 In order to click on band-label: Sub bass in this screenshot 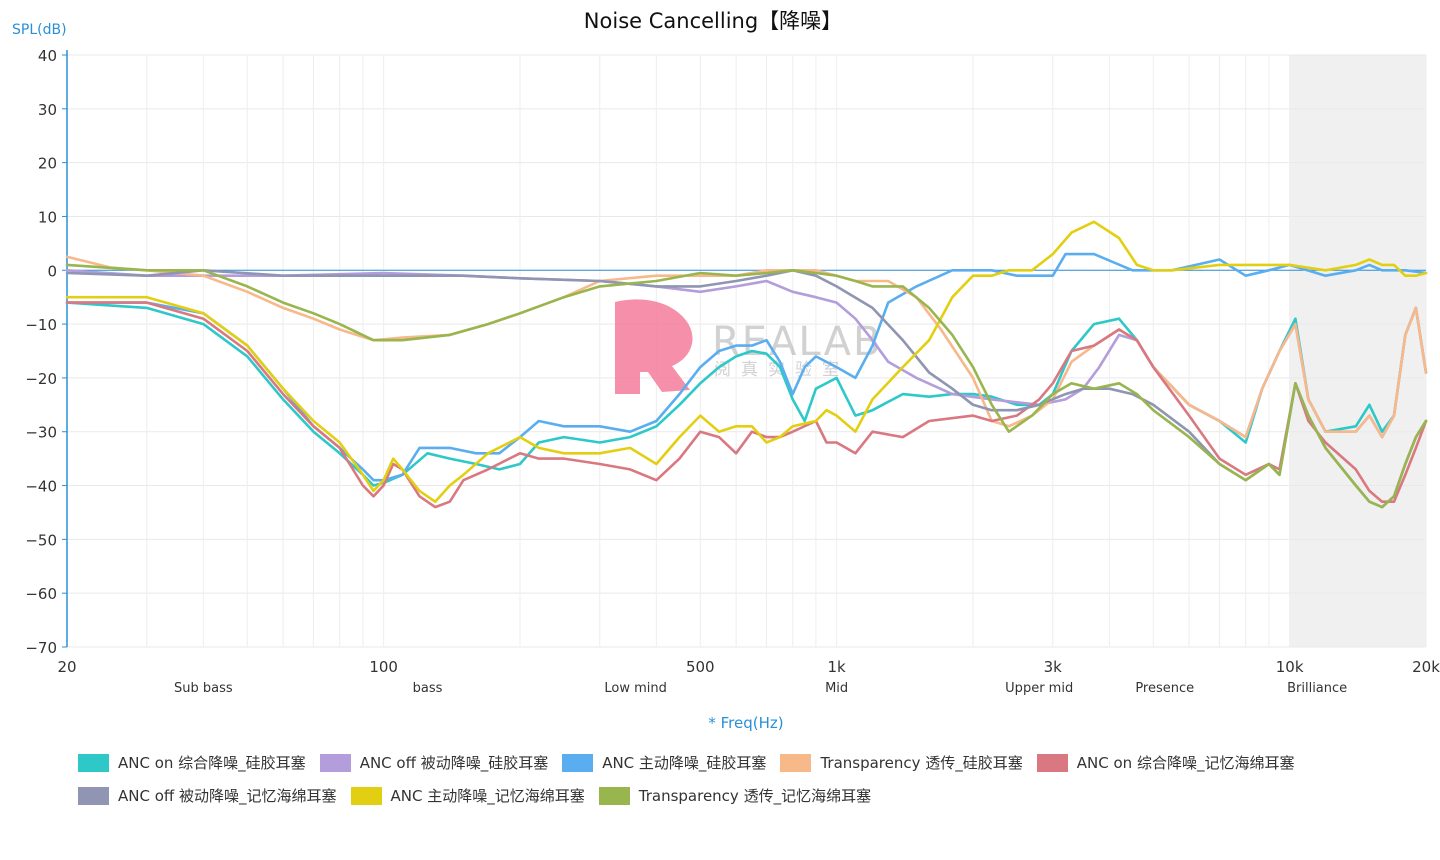, I will do `click(203, 688)`.